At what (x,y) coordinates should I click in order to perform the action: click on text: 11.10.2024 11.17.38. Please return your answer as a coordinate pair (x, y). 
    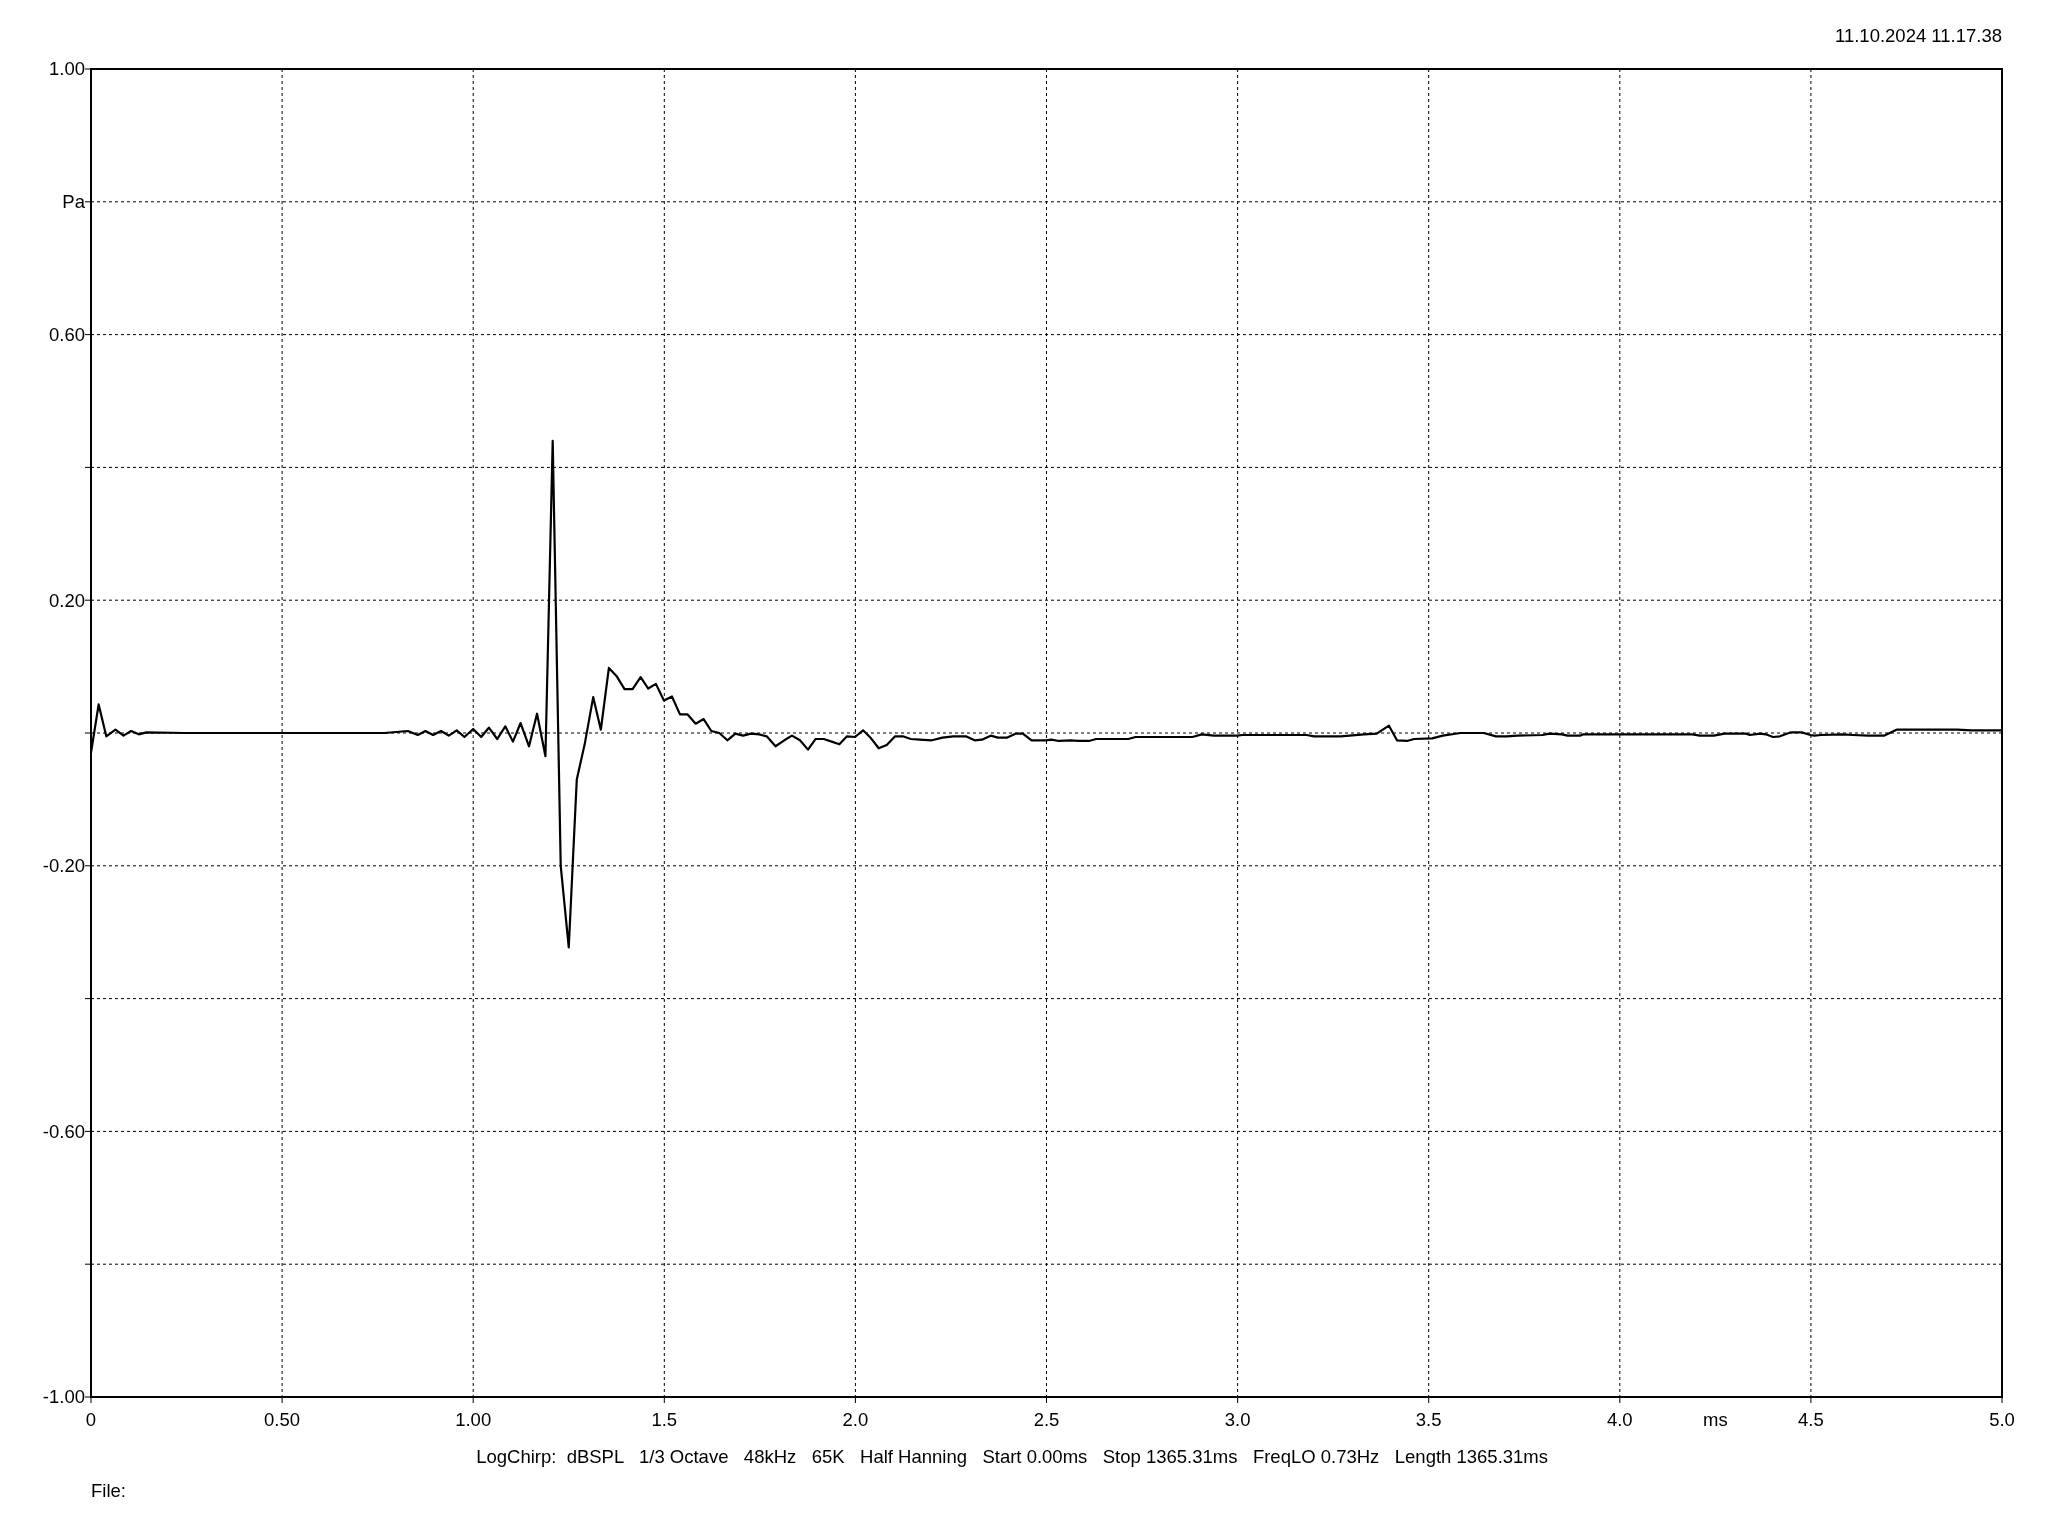
    Looking at the image, I should click on (1918, 35).